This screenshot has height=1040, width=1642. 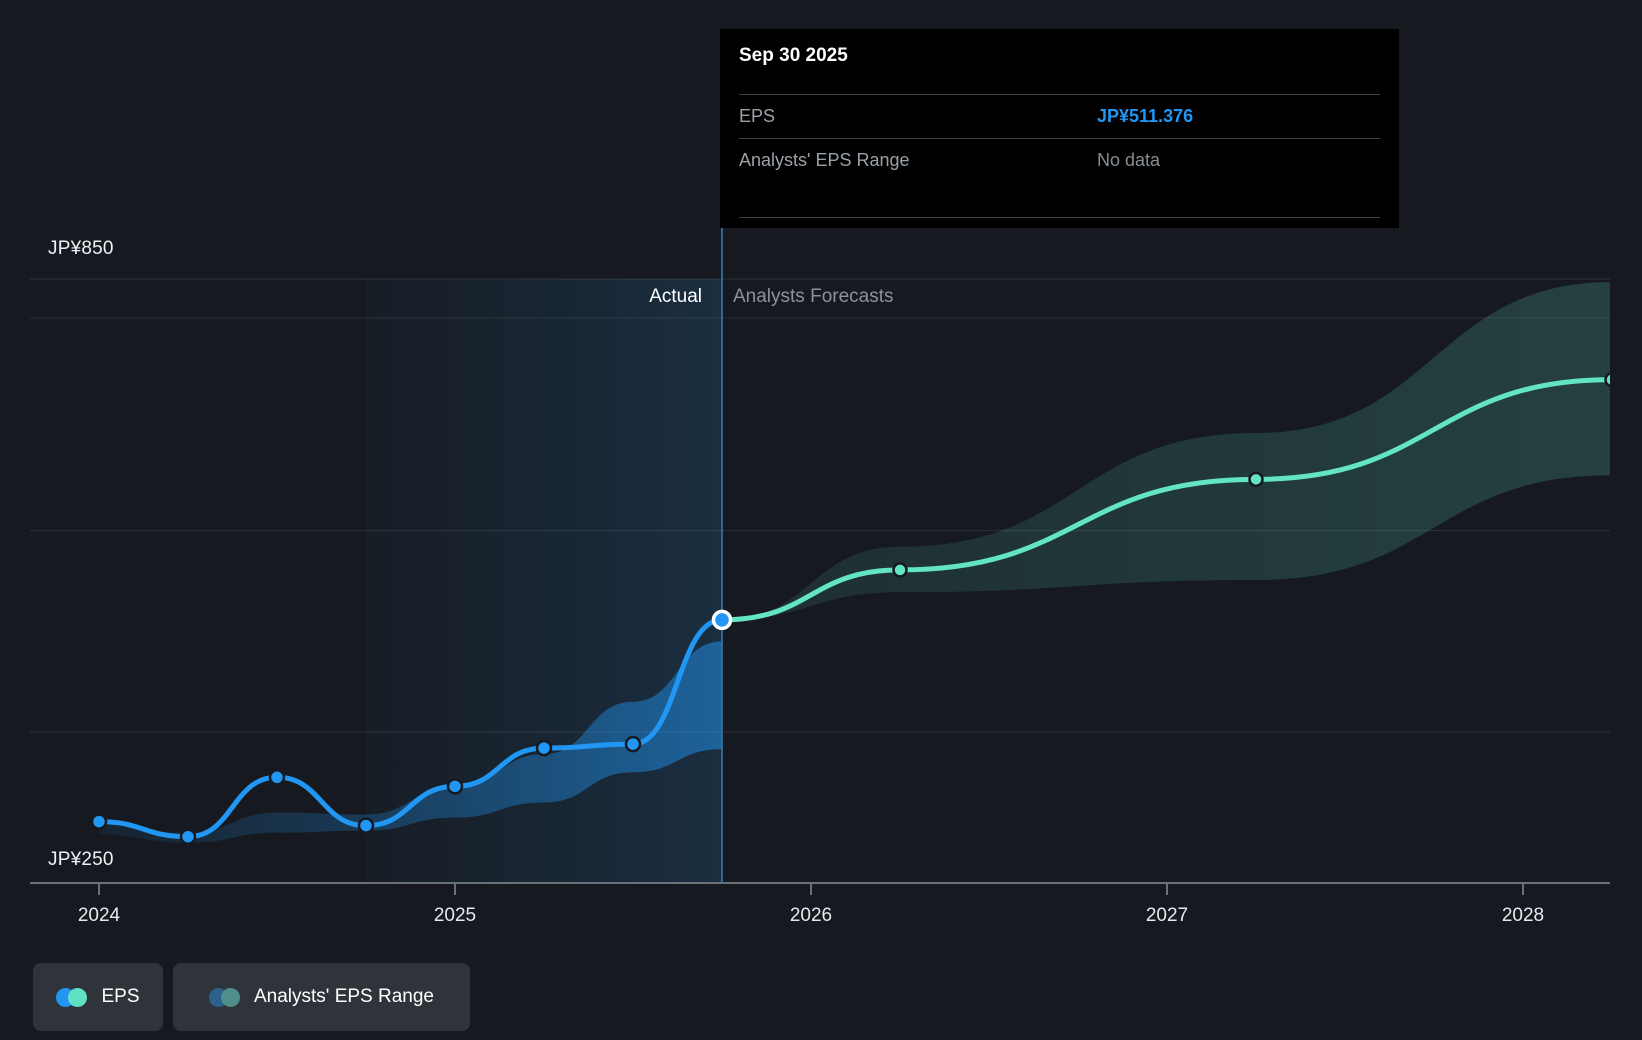 I want to click on tooltip-eps-label: EPS, so click(x=757, y=115).